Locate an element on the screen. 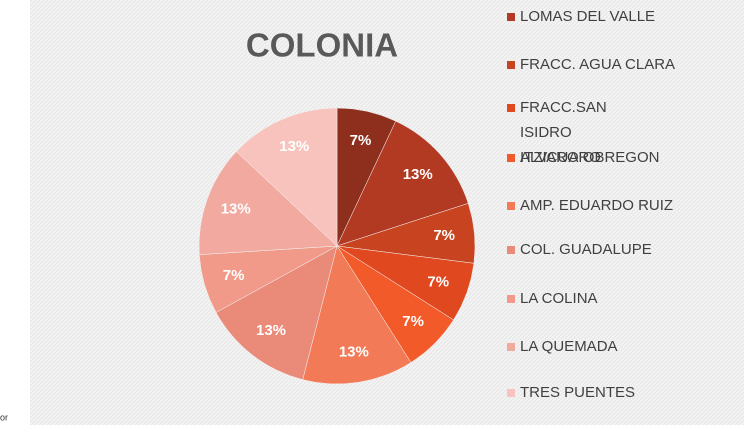  legend-label: TRES PUENTES is located at coordinates (577, 392).